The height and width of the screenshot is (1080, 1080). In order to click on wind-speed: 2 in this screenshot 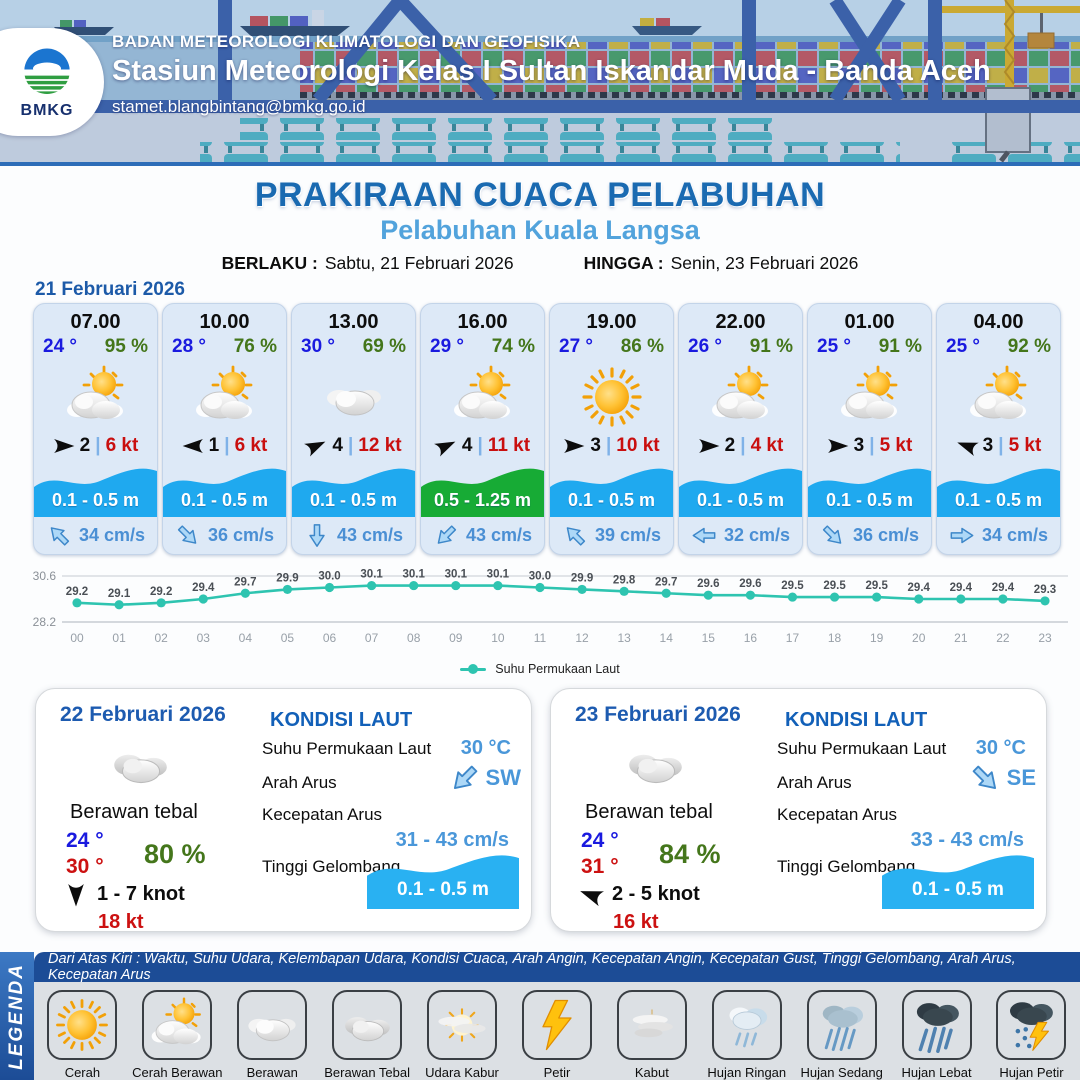, I will do `click(85, 445)`.